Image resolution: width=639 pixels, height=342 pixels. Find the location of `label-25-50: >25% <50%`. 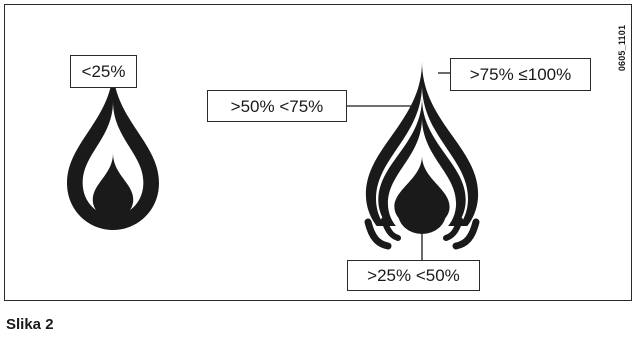

label-25-50: >25% <50% is located at coordinates (413, 275).